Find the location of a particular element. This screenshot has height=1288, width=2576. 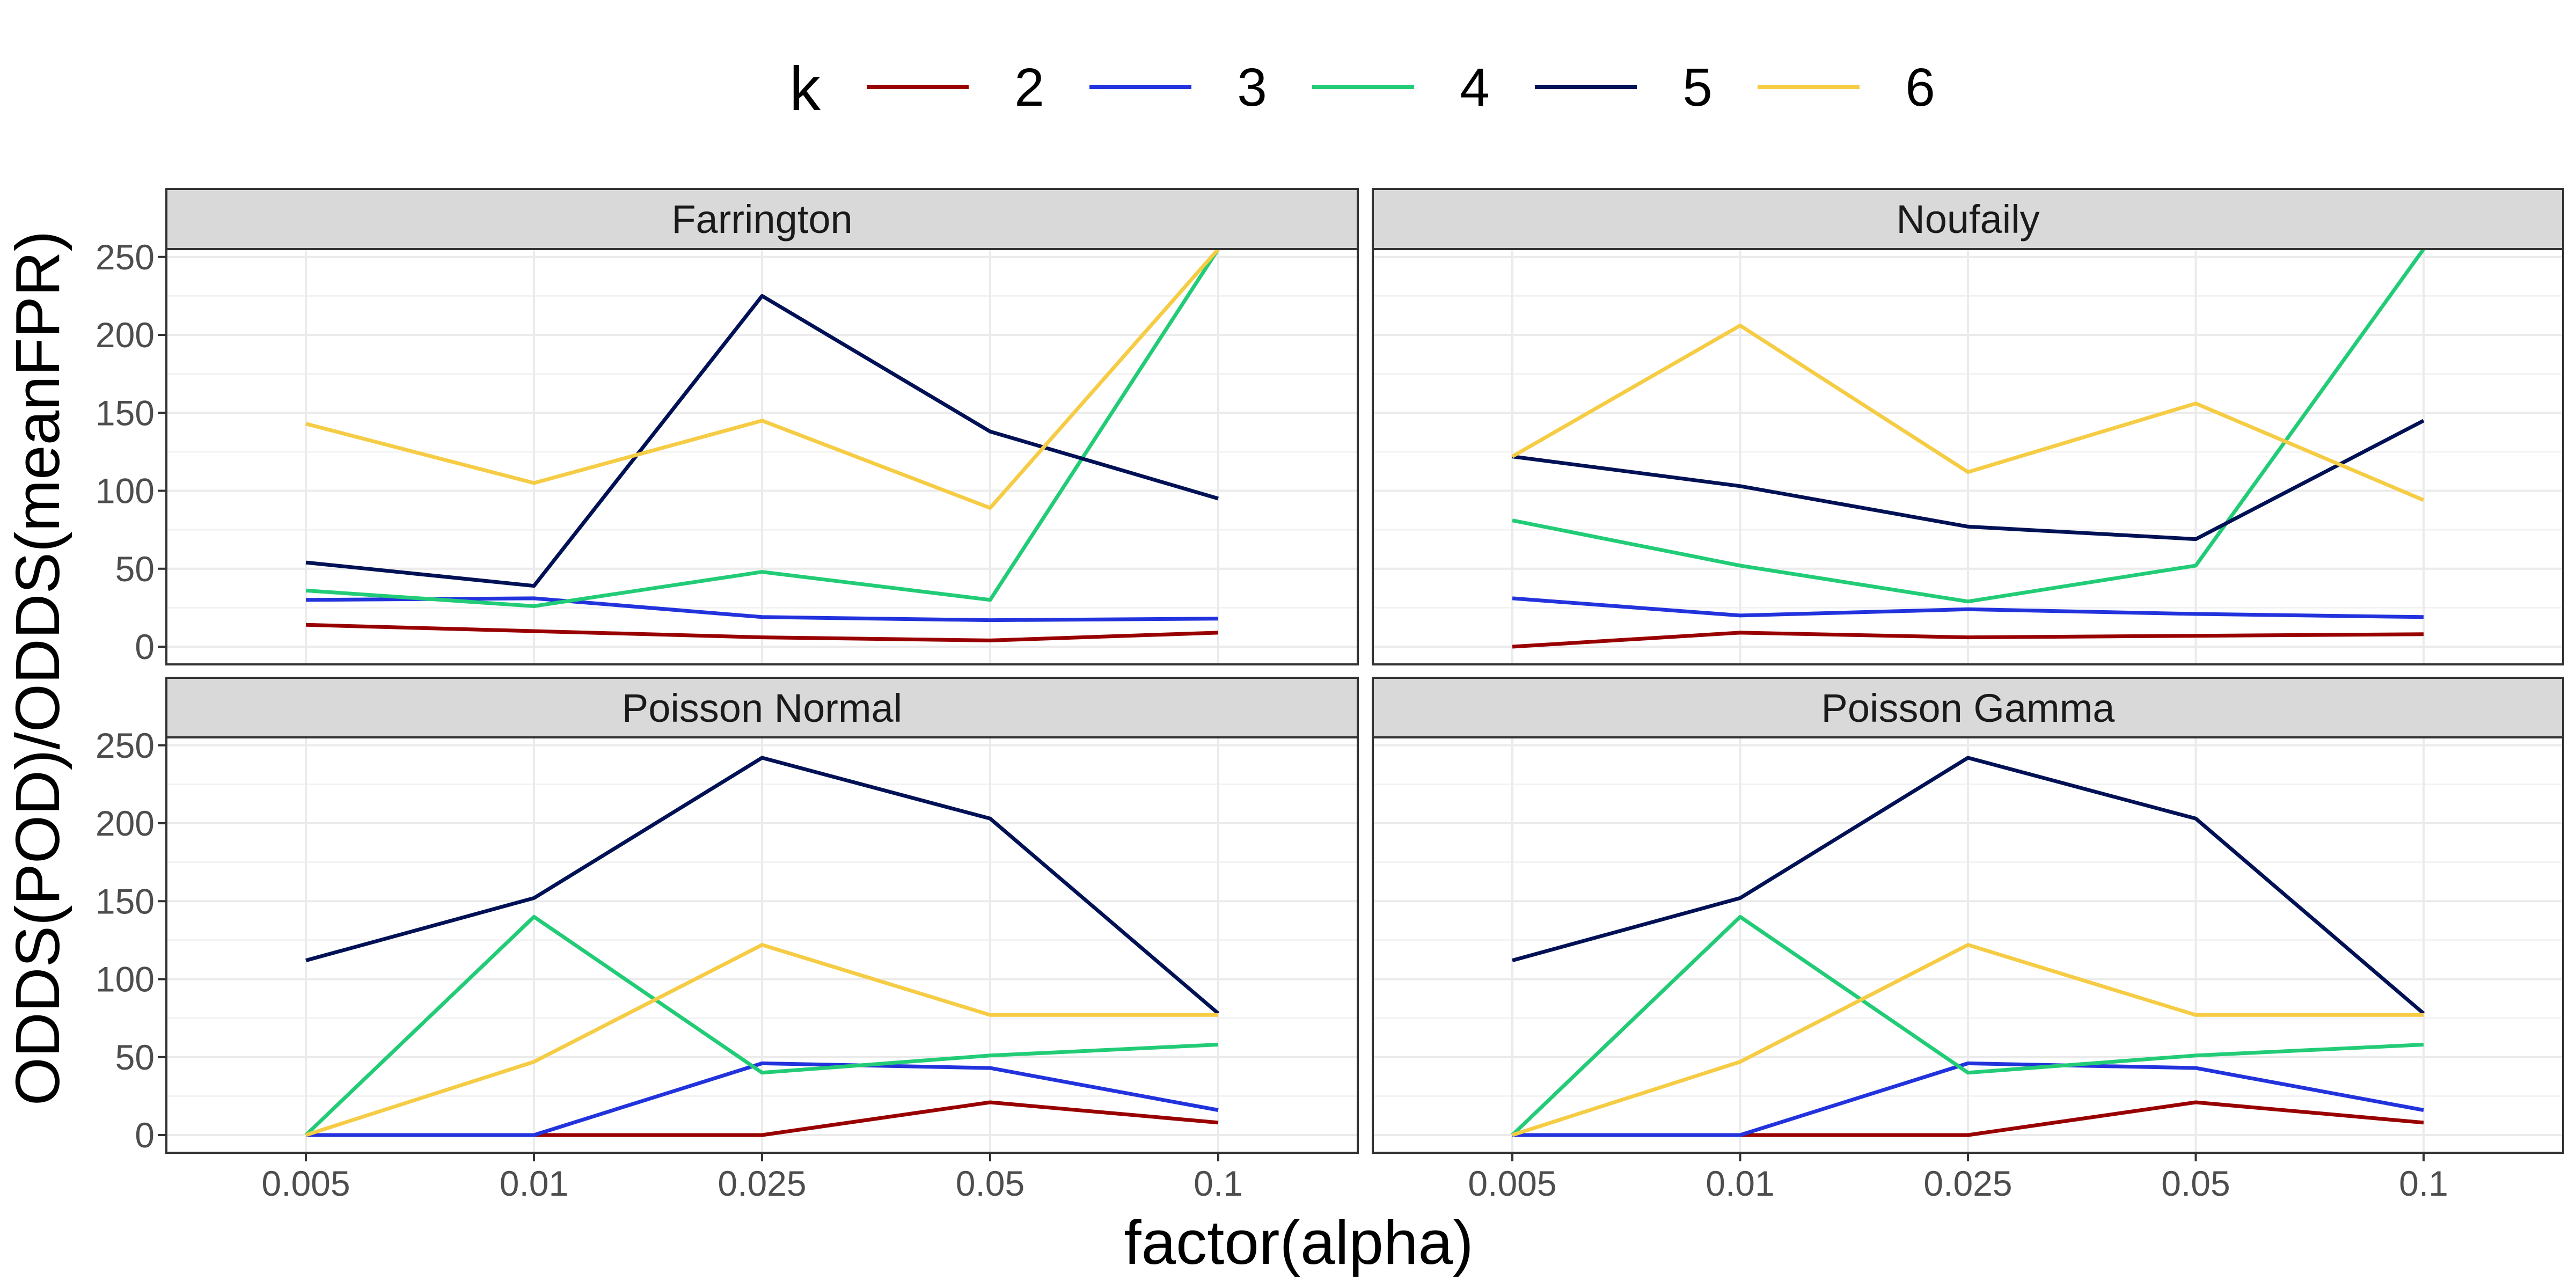

legend-entry-k6: 6 is located at coordinates (1846, 87).